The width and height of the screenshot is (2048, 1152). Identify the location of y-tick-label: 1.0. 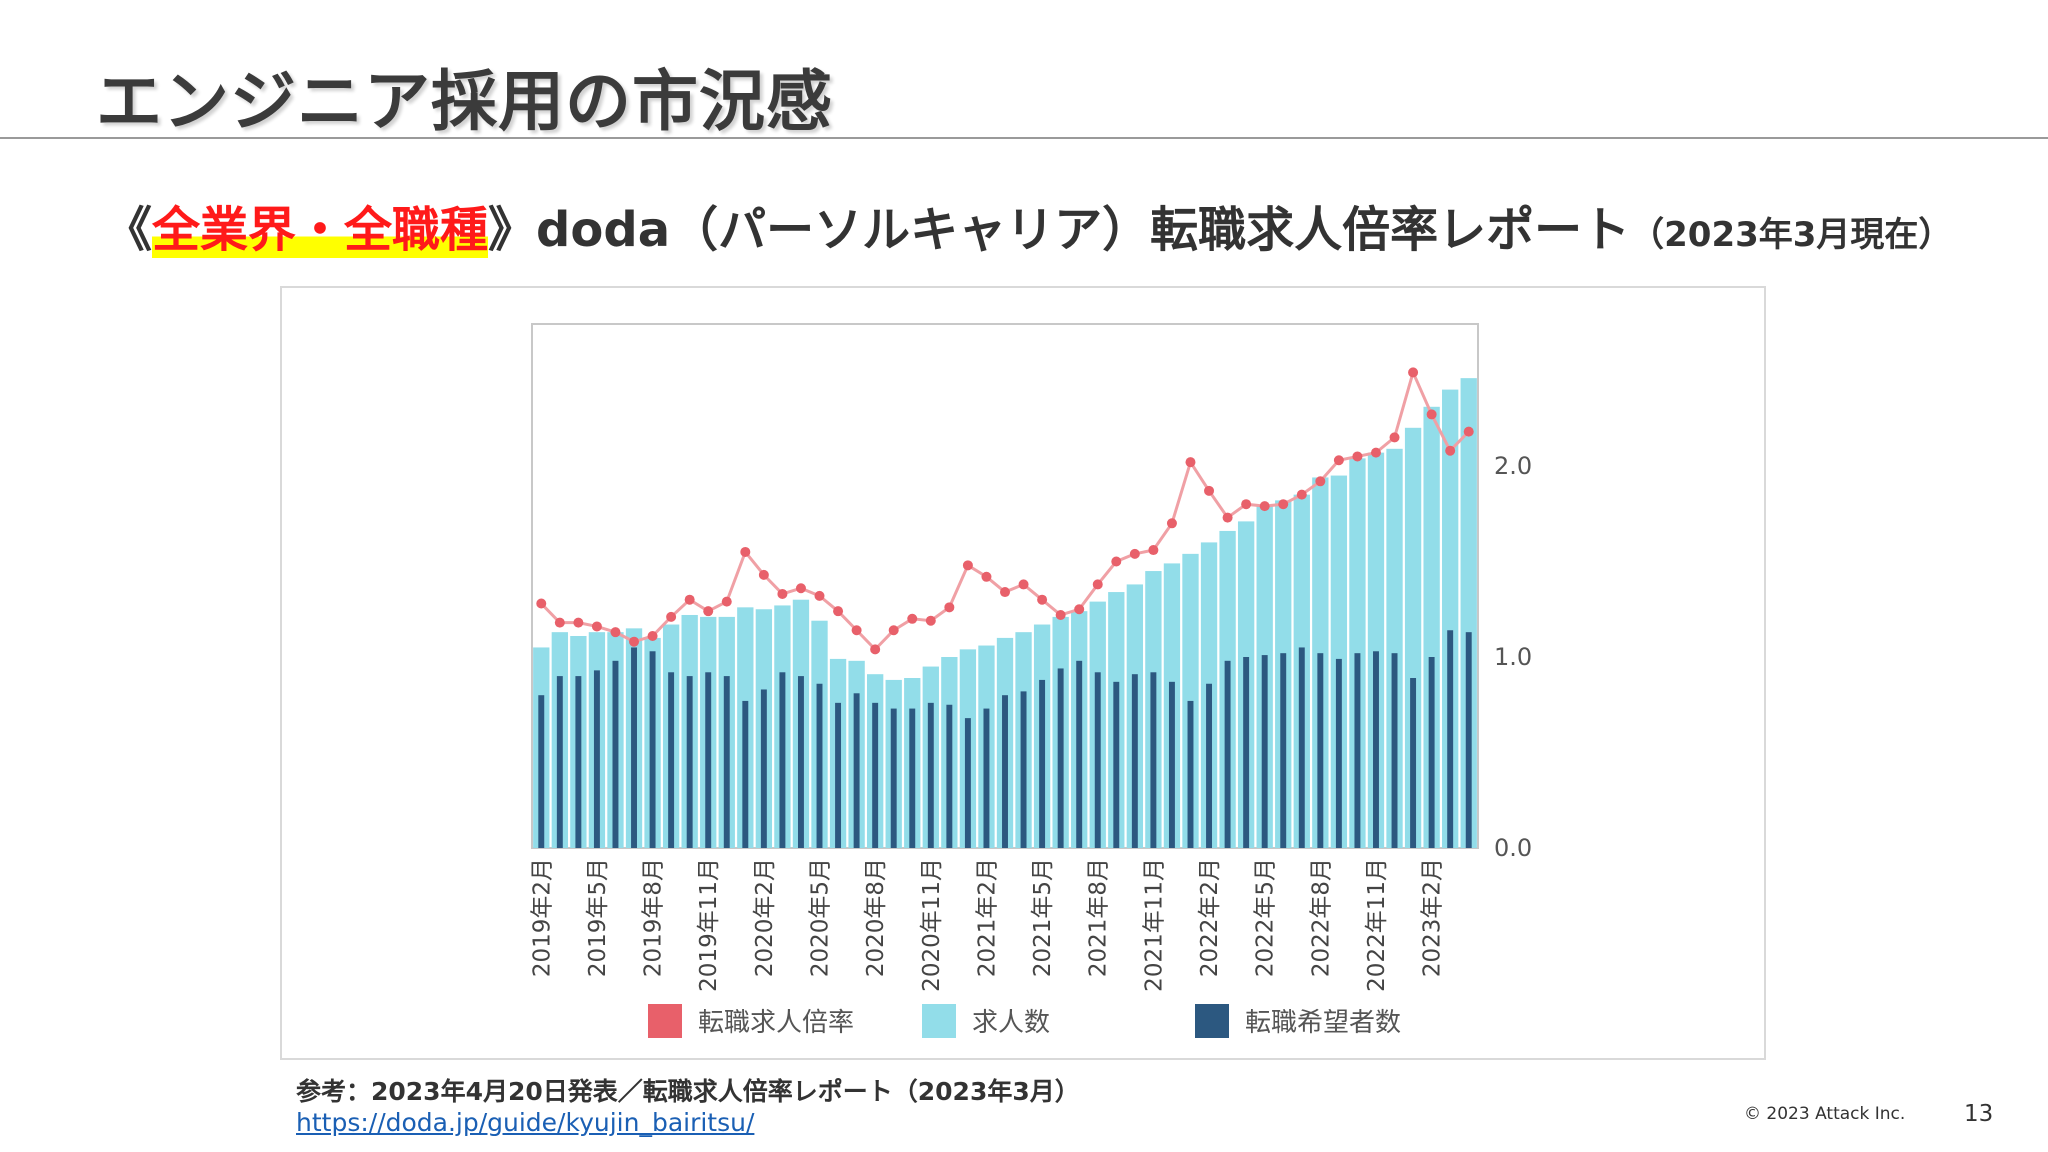
(1513, 657).